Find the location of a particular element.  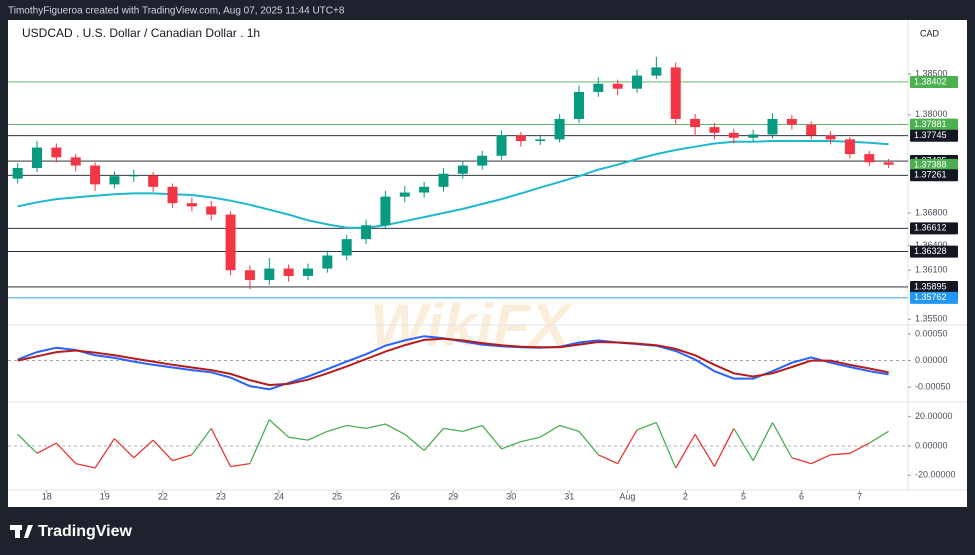

y-tick-label: 1.36100 is located at coordinates (931, 270).